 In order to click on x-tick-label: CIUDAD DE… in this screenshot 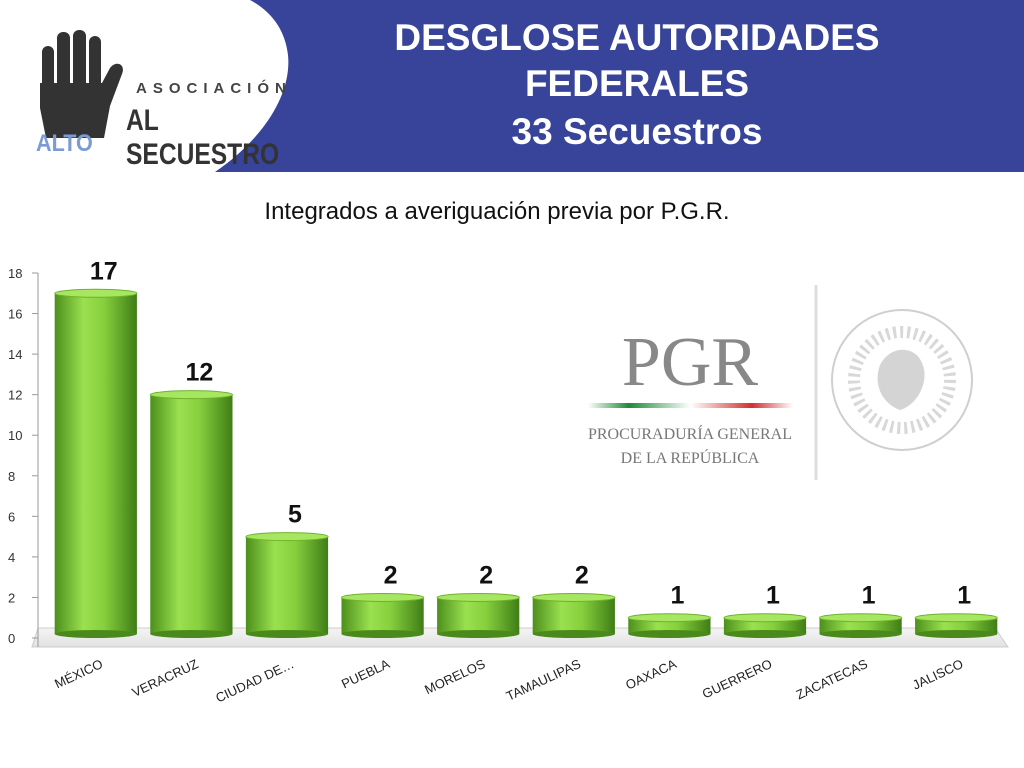, I will do `click(254, 680)`.